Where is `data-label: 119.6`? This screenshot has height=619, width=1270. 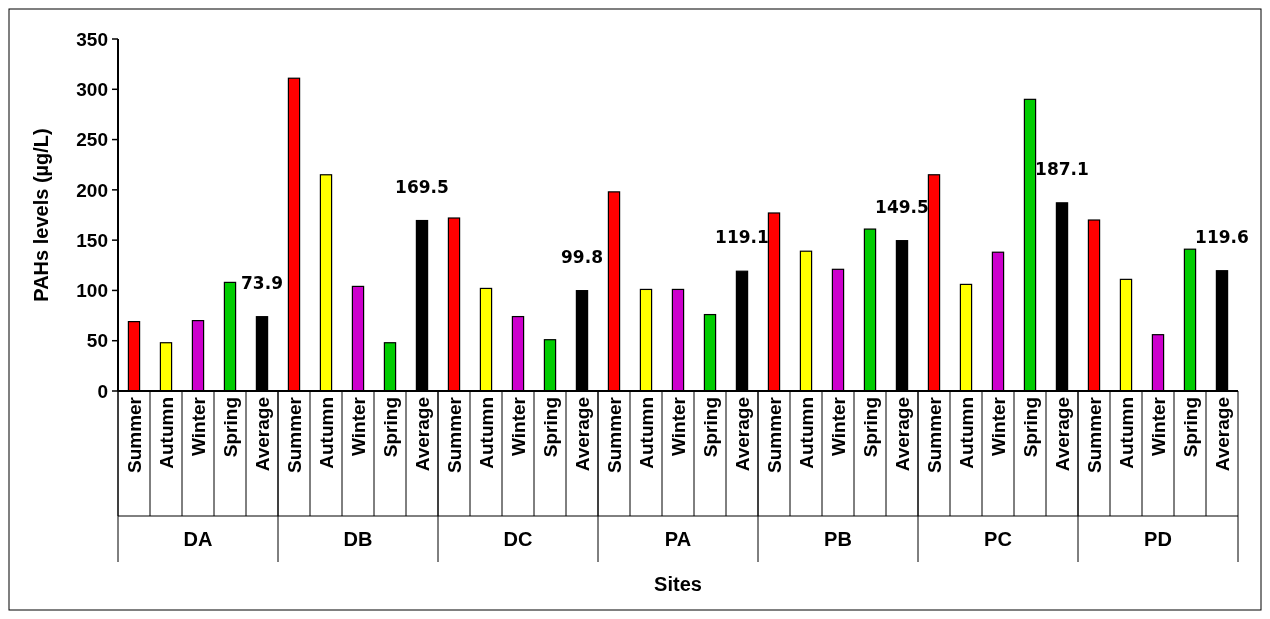 data-label: 119.6 is located at coordinates (1222, 236).